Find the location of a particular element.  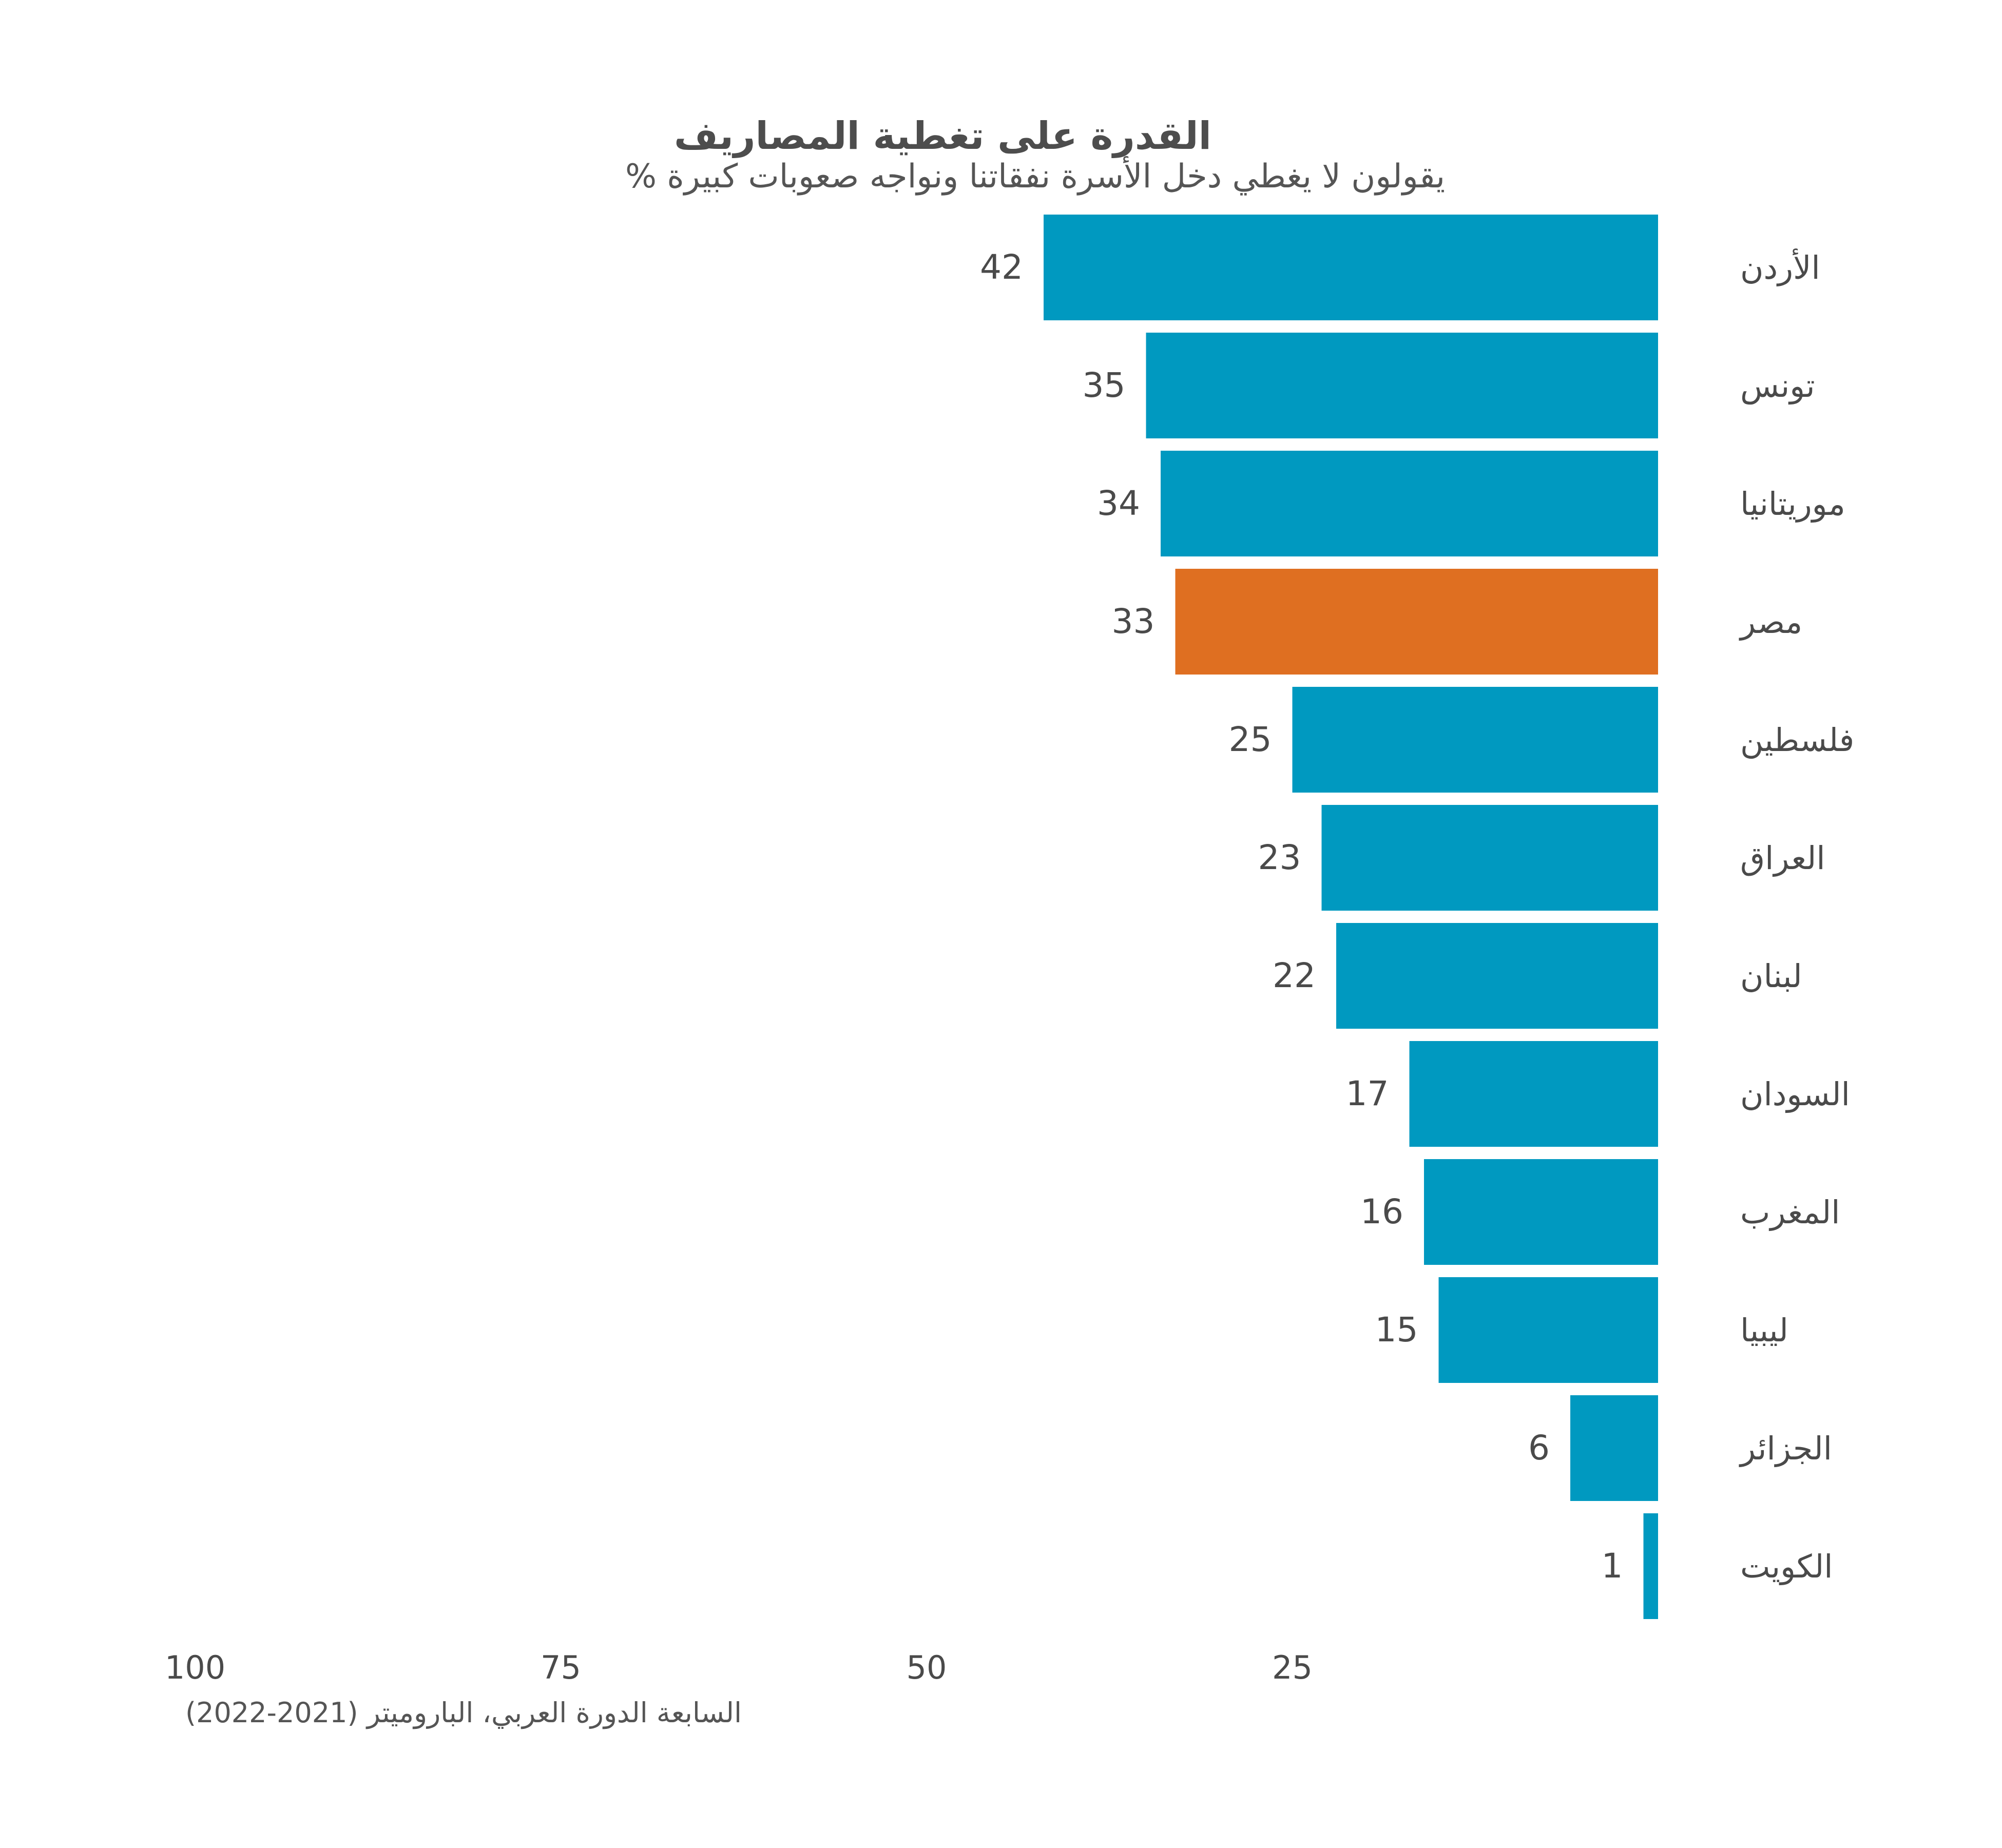

chart-title: القدرة على تغطية المصاريف is located at coordinates (942, 136).